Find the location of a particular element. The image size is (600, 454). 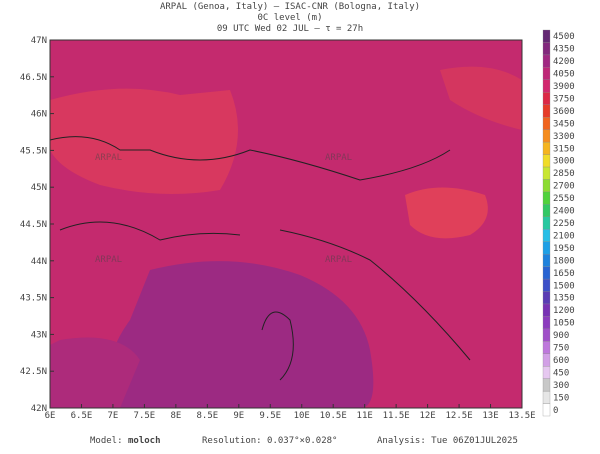

colorbar-label: 2850 is located at coordinates (564, 174).